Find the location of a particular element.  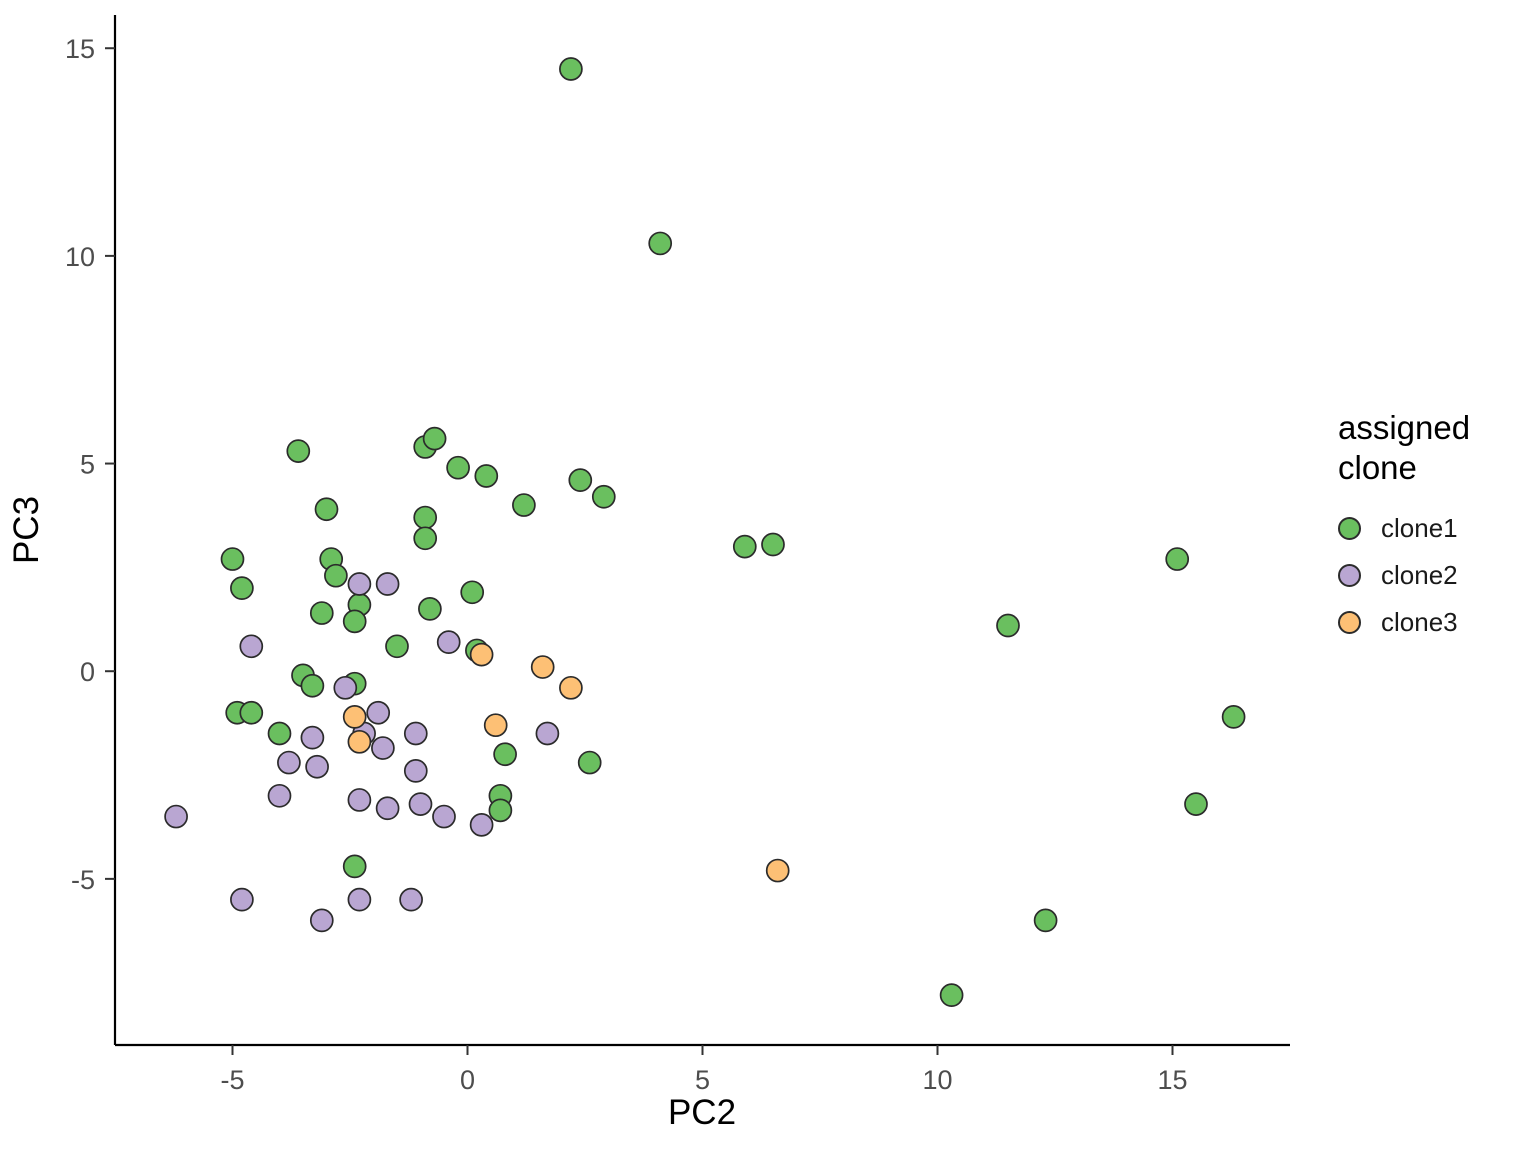

x-tick-label: 5 is located at coordinates (702, 1080).